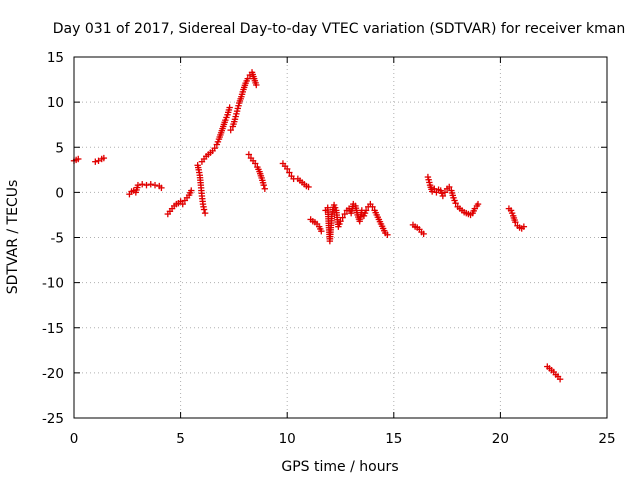 This screenshot has width=640, height=480. I want to click on y-tick-label: -20, so click(53, 374).